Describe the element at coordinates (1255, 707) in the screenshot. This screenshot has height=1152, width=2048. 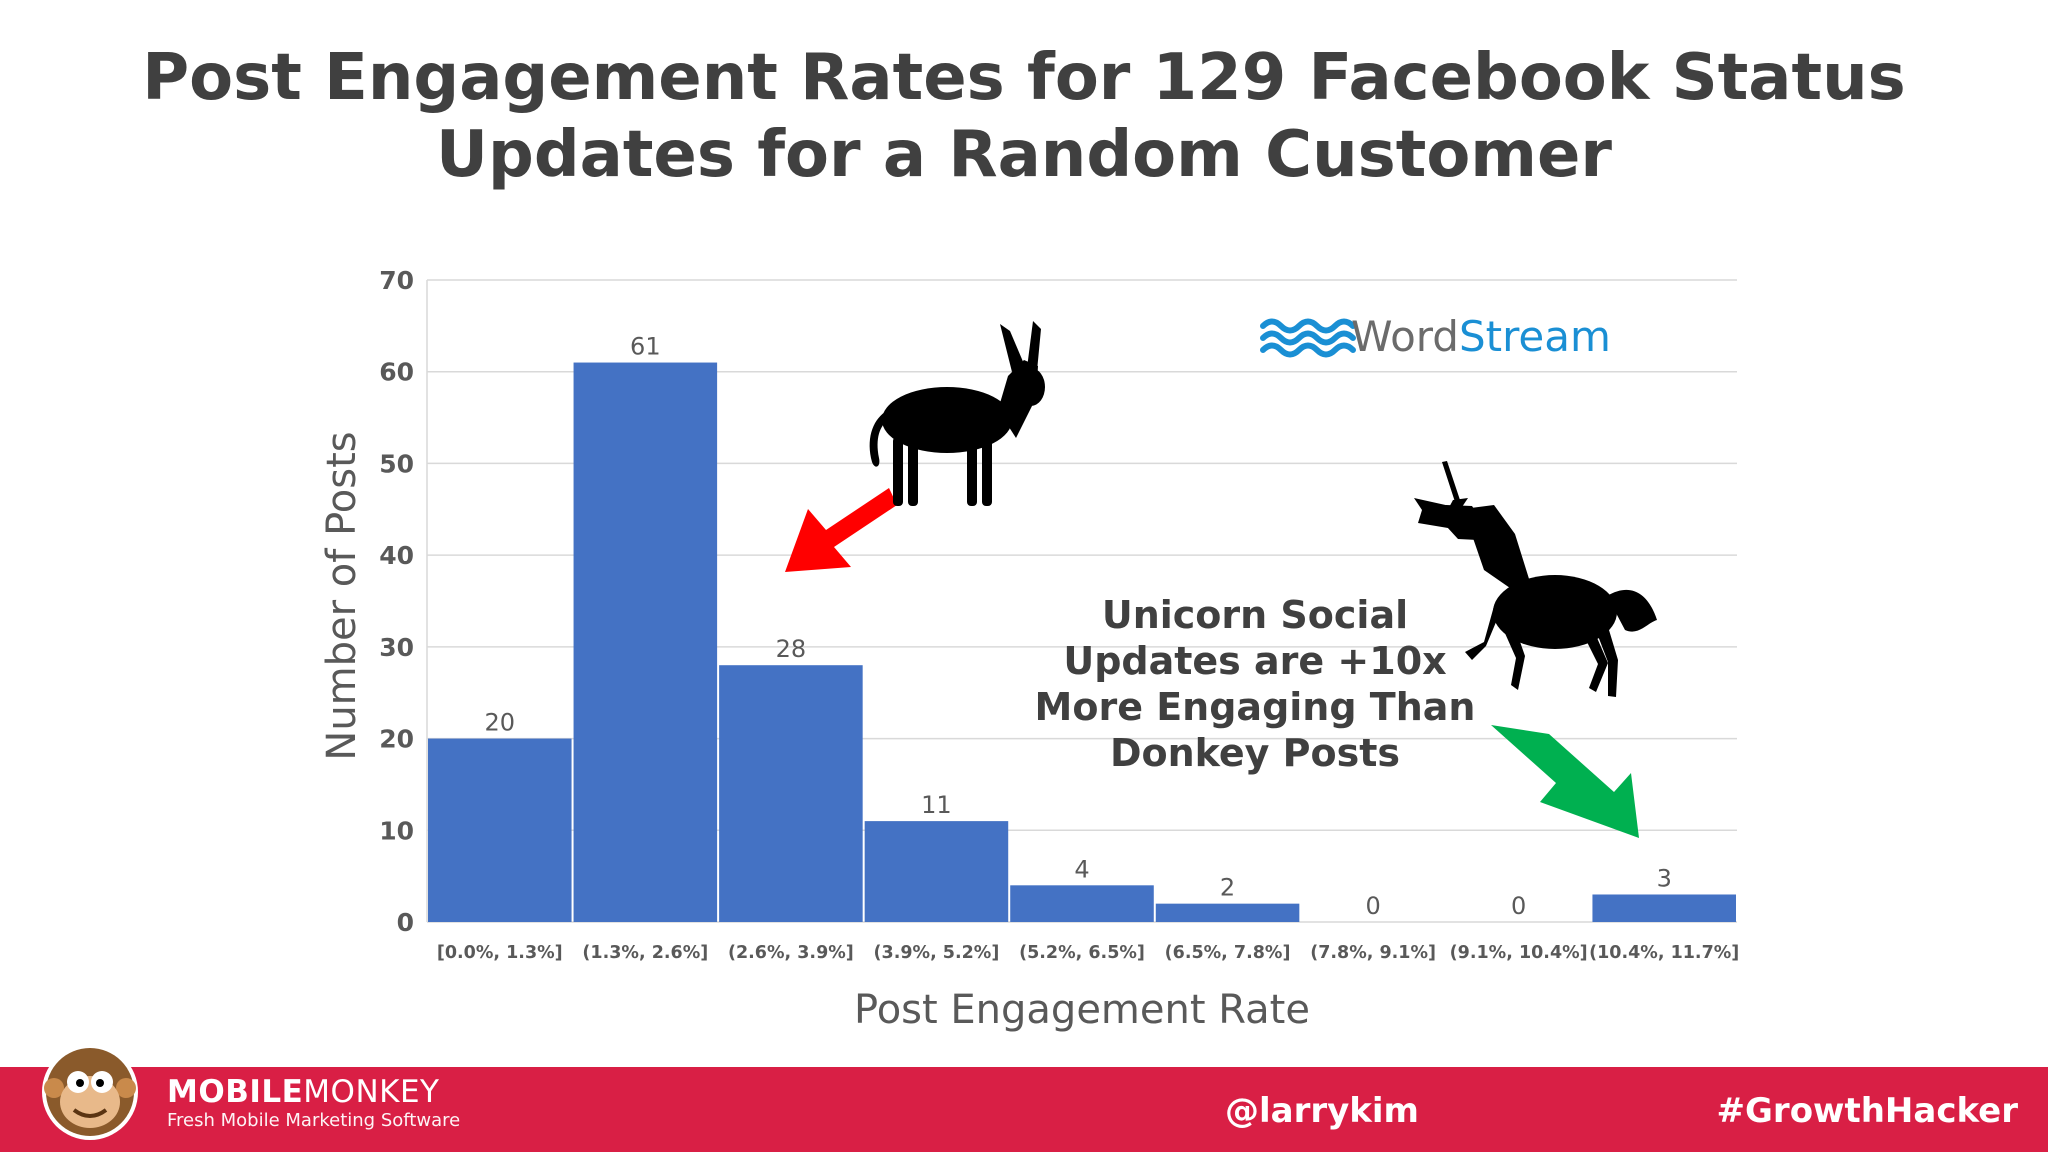
I see `annotation-line-3: More Engaging Than` at that location.